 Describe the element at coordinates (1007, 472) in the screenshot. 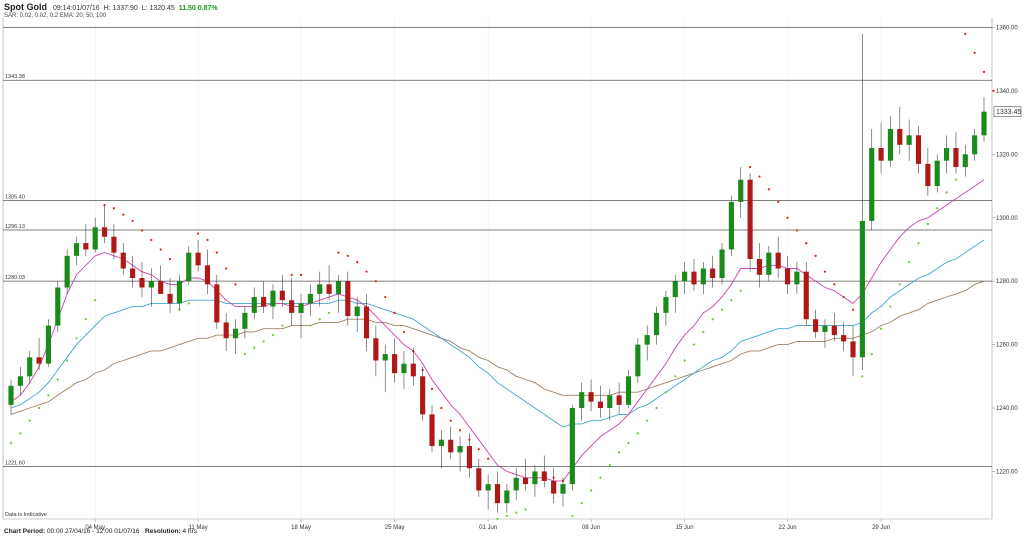

I see `y-tick-label: 1220.00` at that location.